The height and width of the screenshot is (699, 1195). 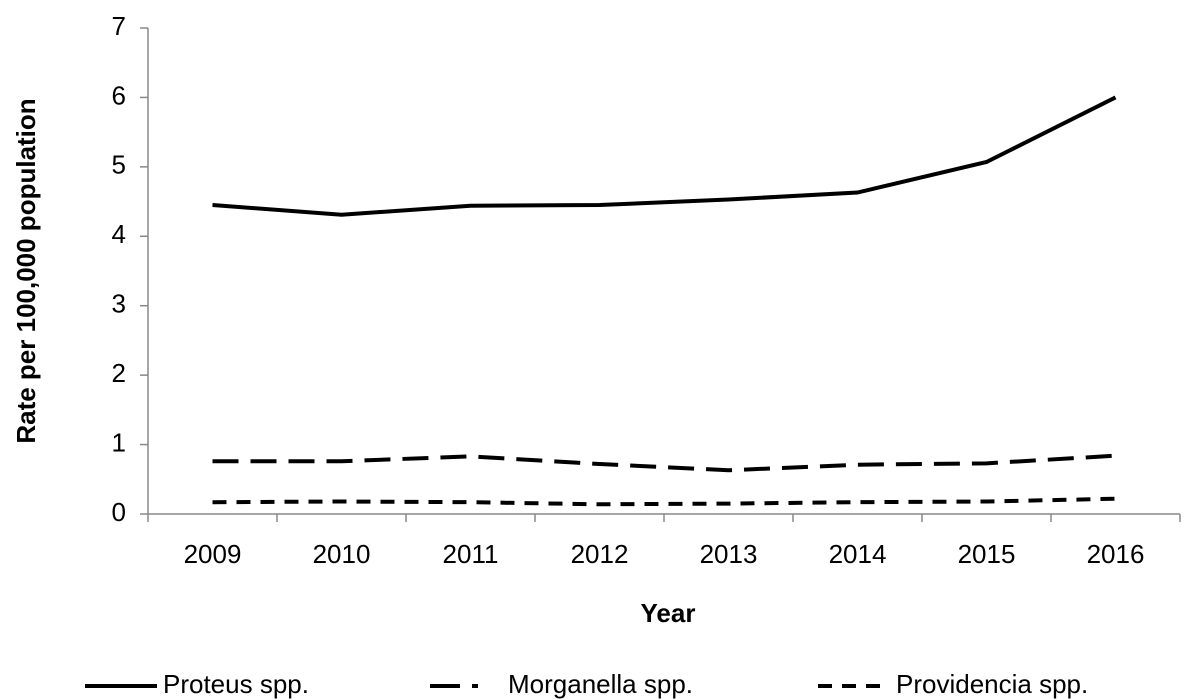 I want to click on x-axis-label: Year, so click(x=668, y=613).